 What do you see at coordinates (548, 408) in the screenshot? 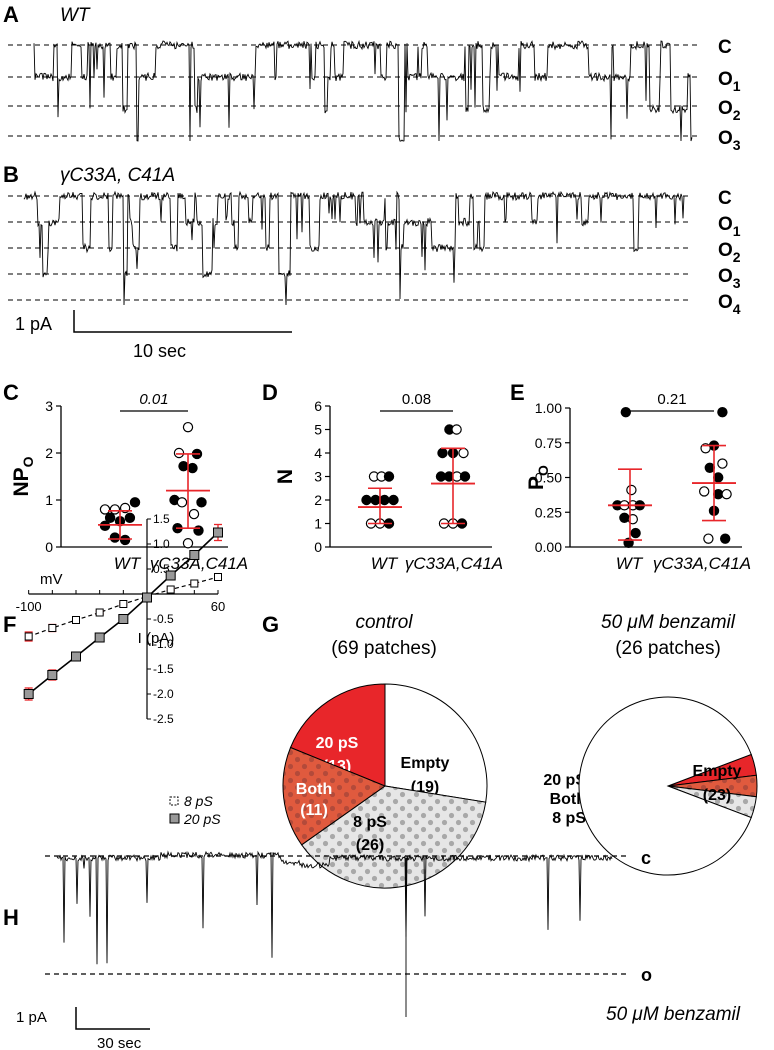
I see `y-tick-label: 1.00` at bounding box center [548, 408].